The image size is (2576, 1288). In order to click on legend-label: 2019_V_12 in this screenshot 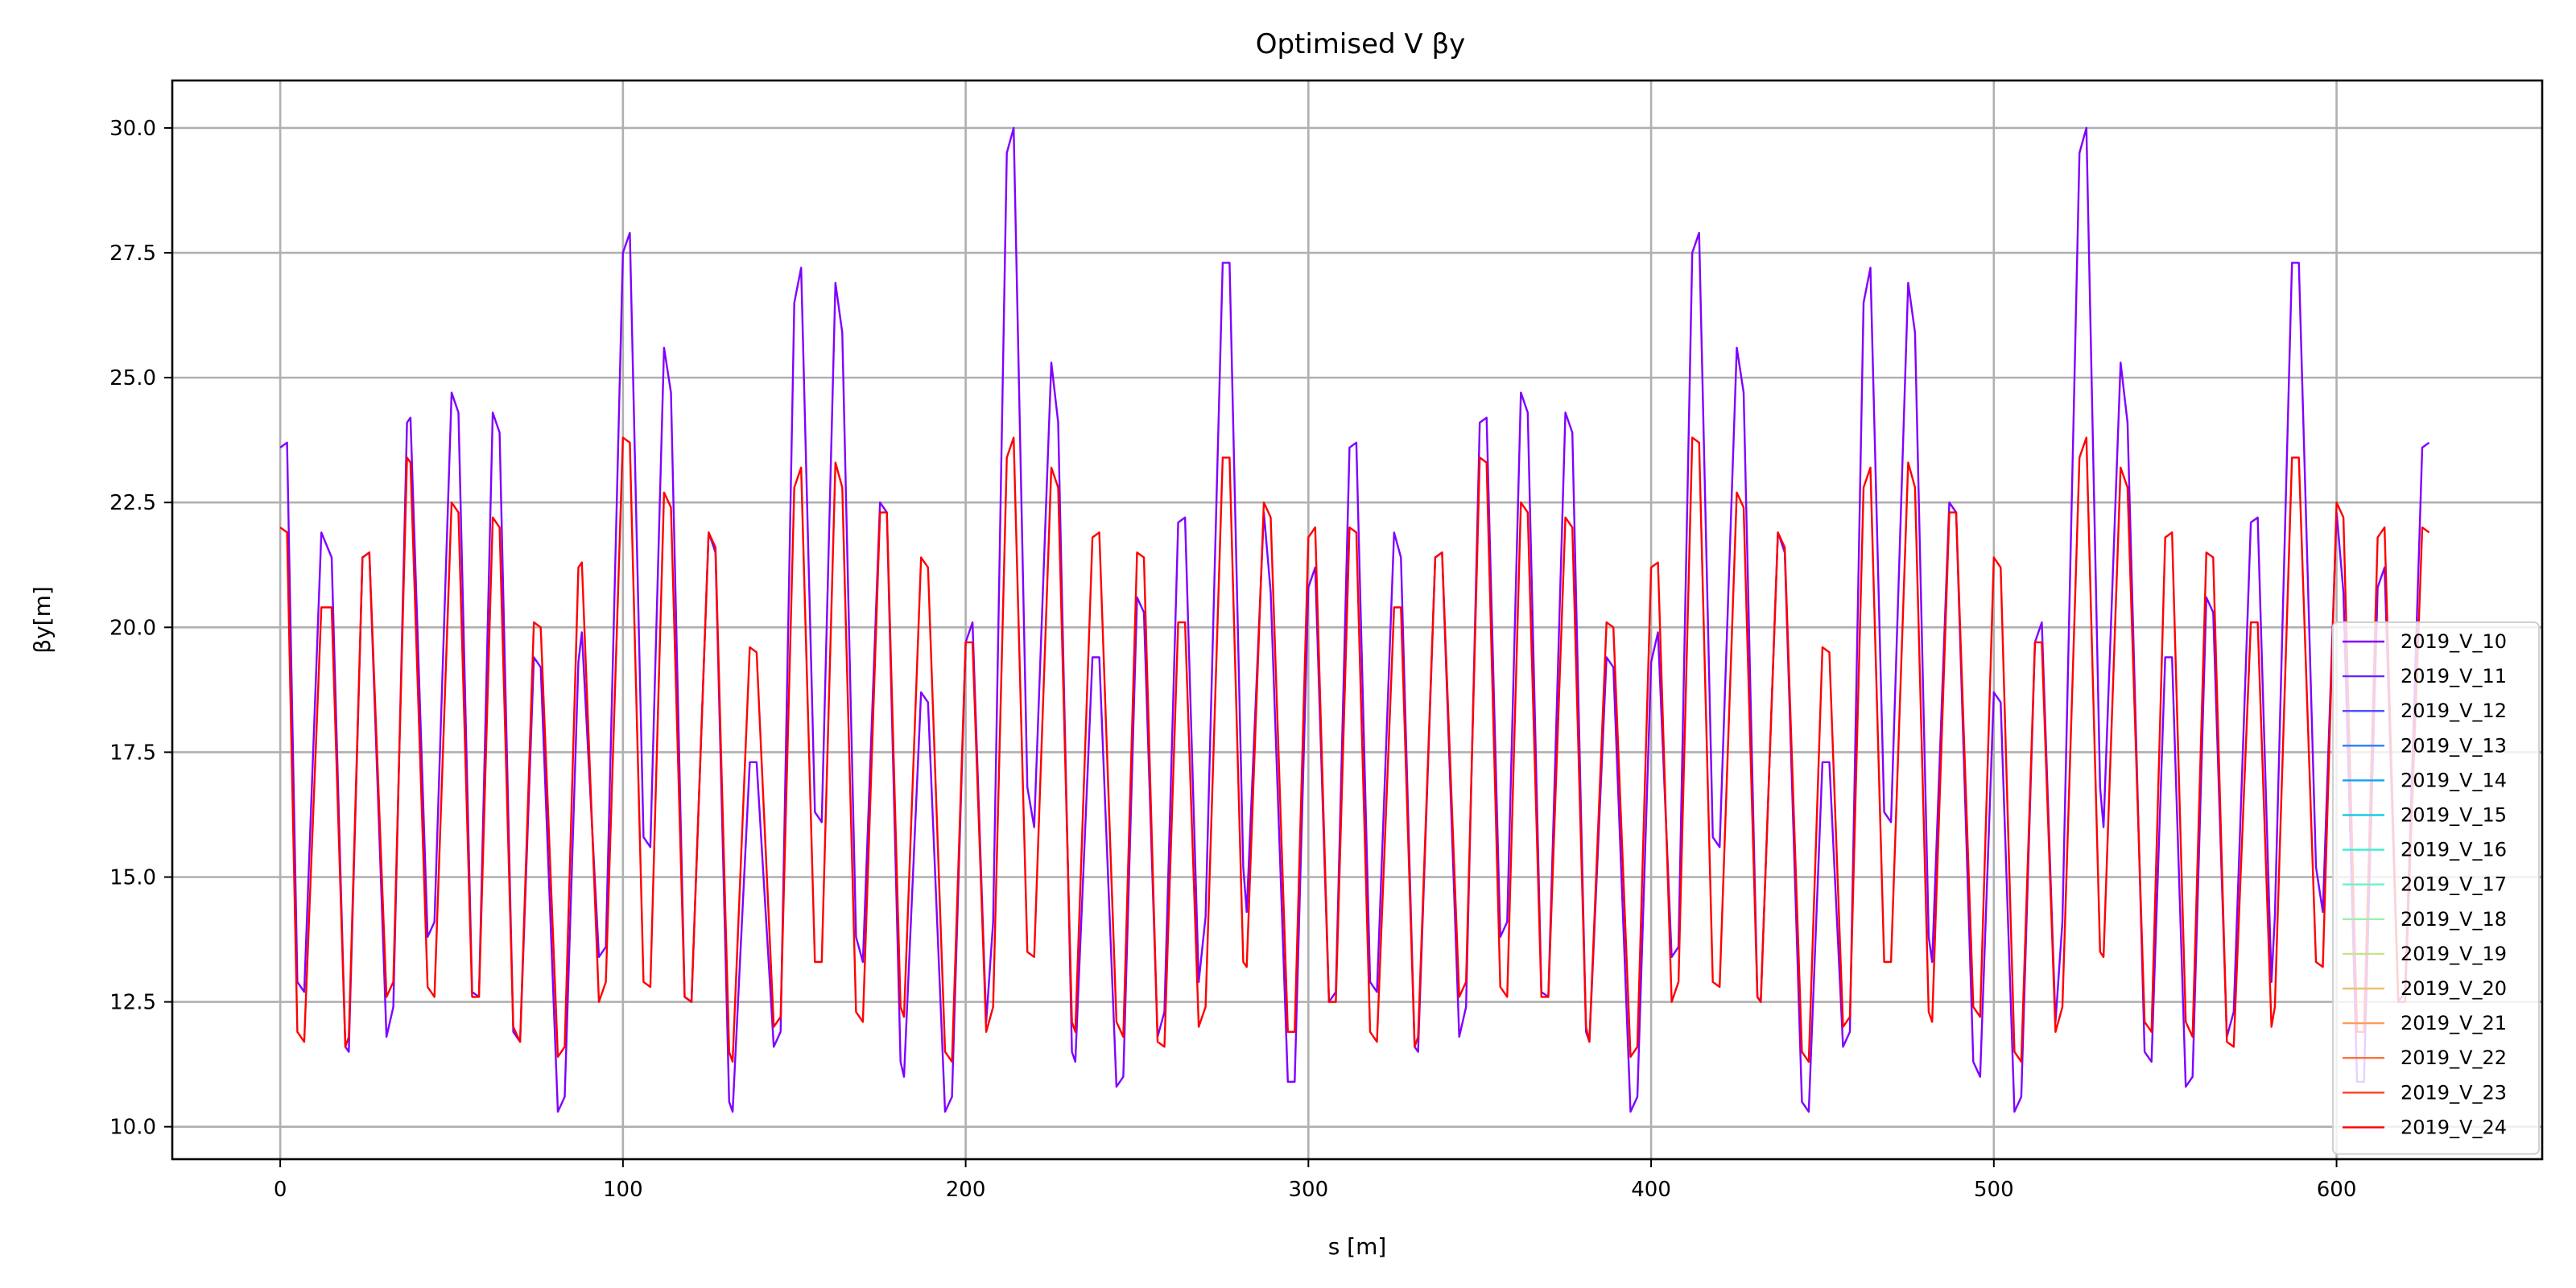, I will do `click(2454, 711)`.